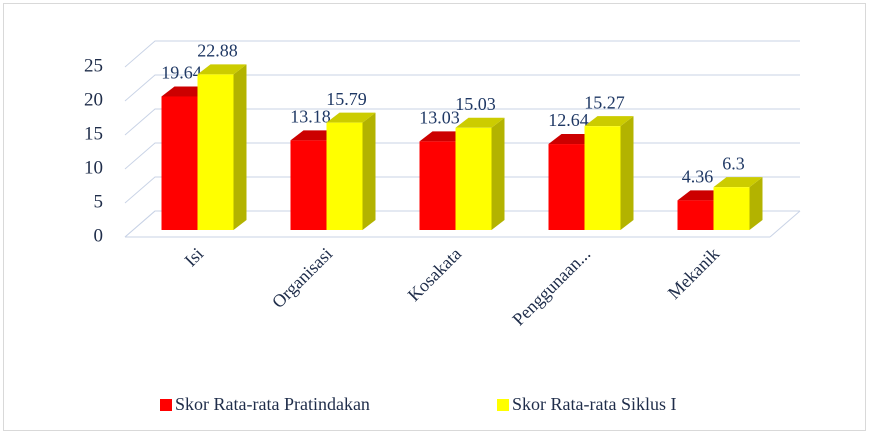  What do you see at coordinates (93, 65) in the screenshot?
I see `y-tick-label: 25` at bounding box center [93, 65].